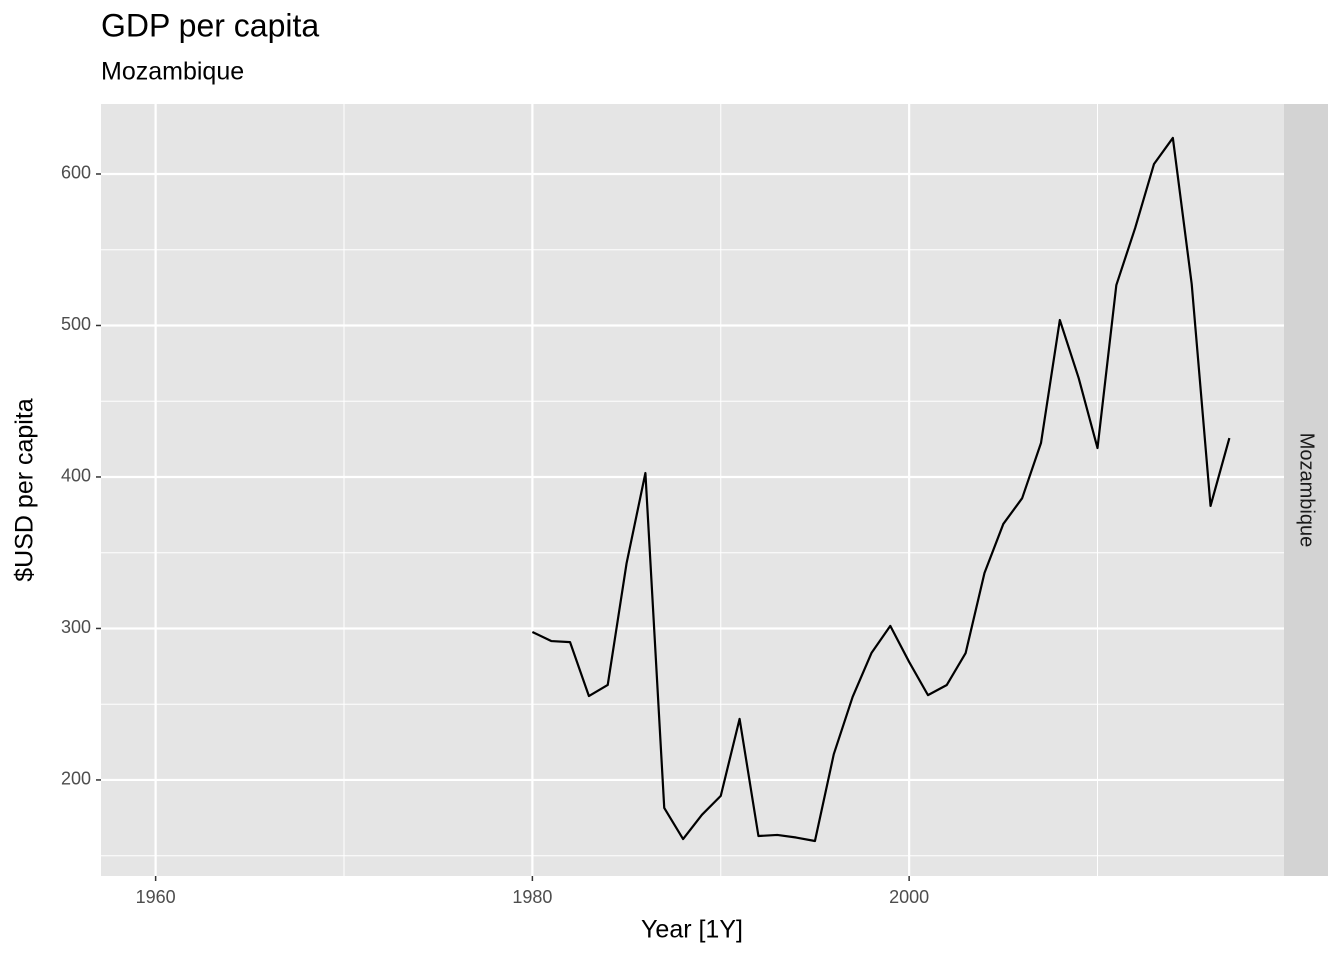  Describe the element at coordinates (909, 897) in the screenshot. I see `x-tick-label: 2000` at that location.